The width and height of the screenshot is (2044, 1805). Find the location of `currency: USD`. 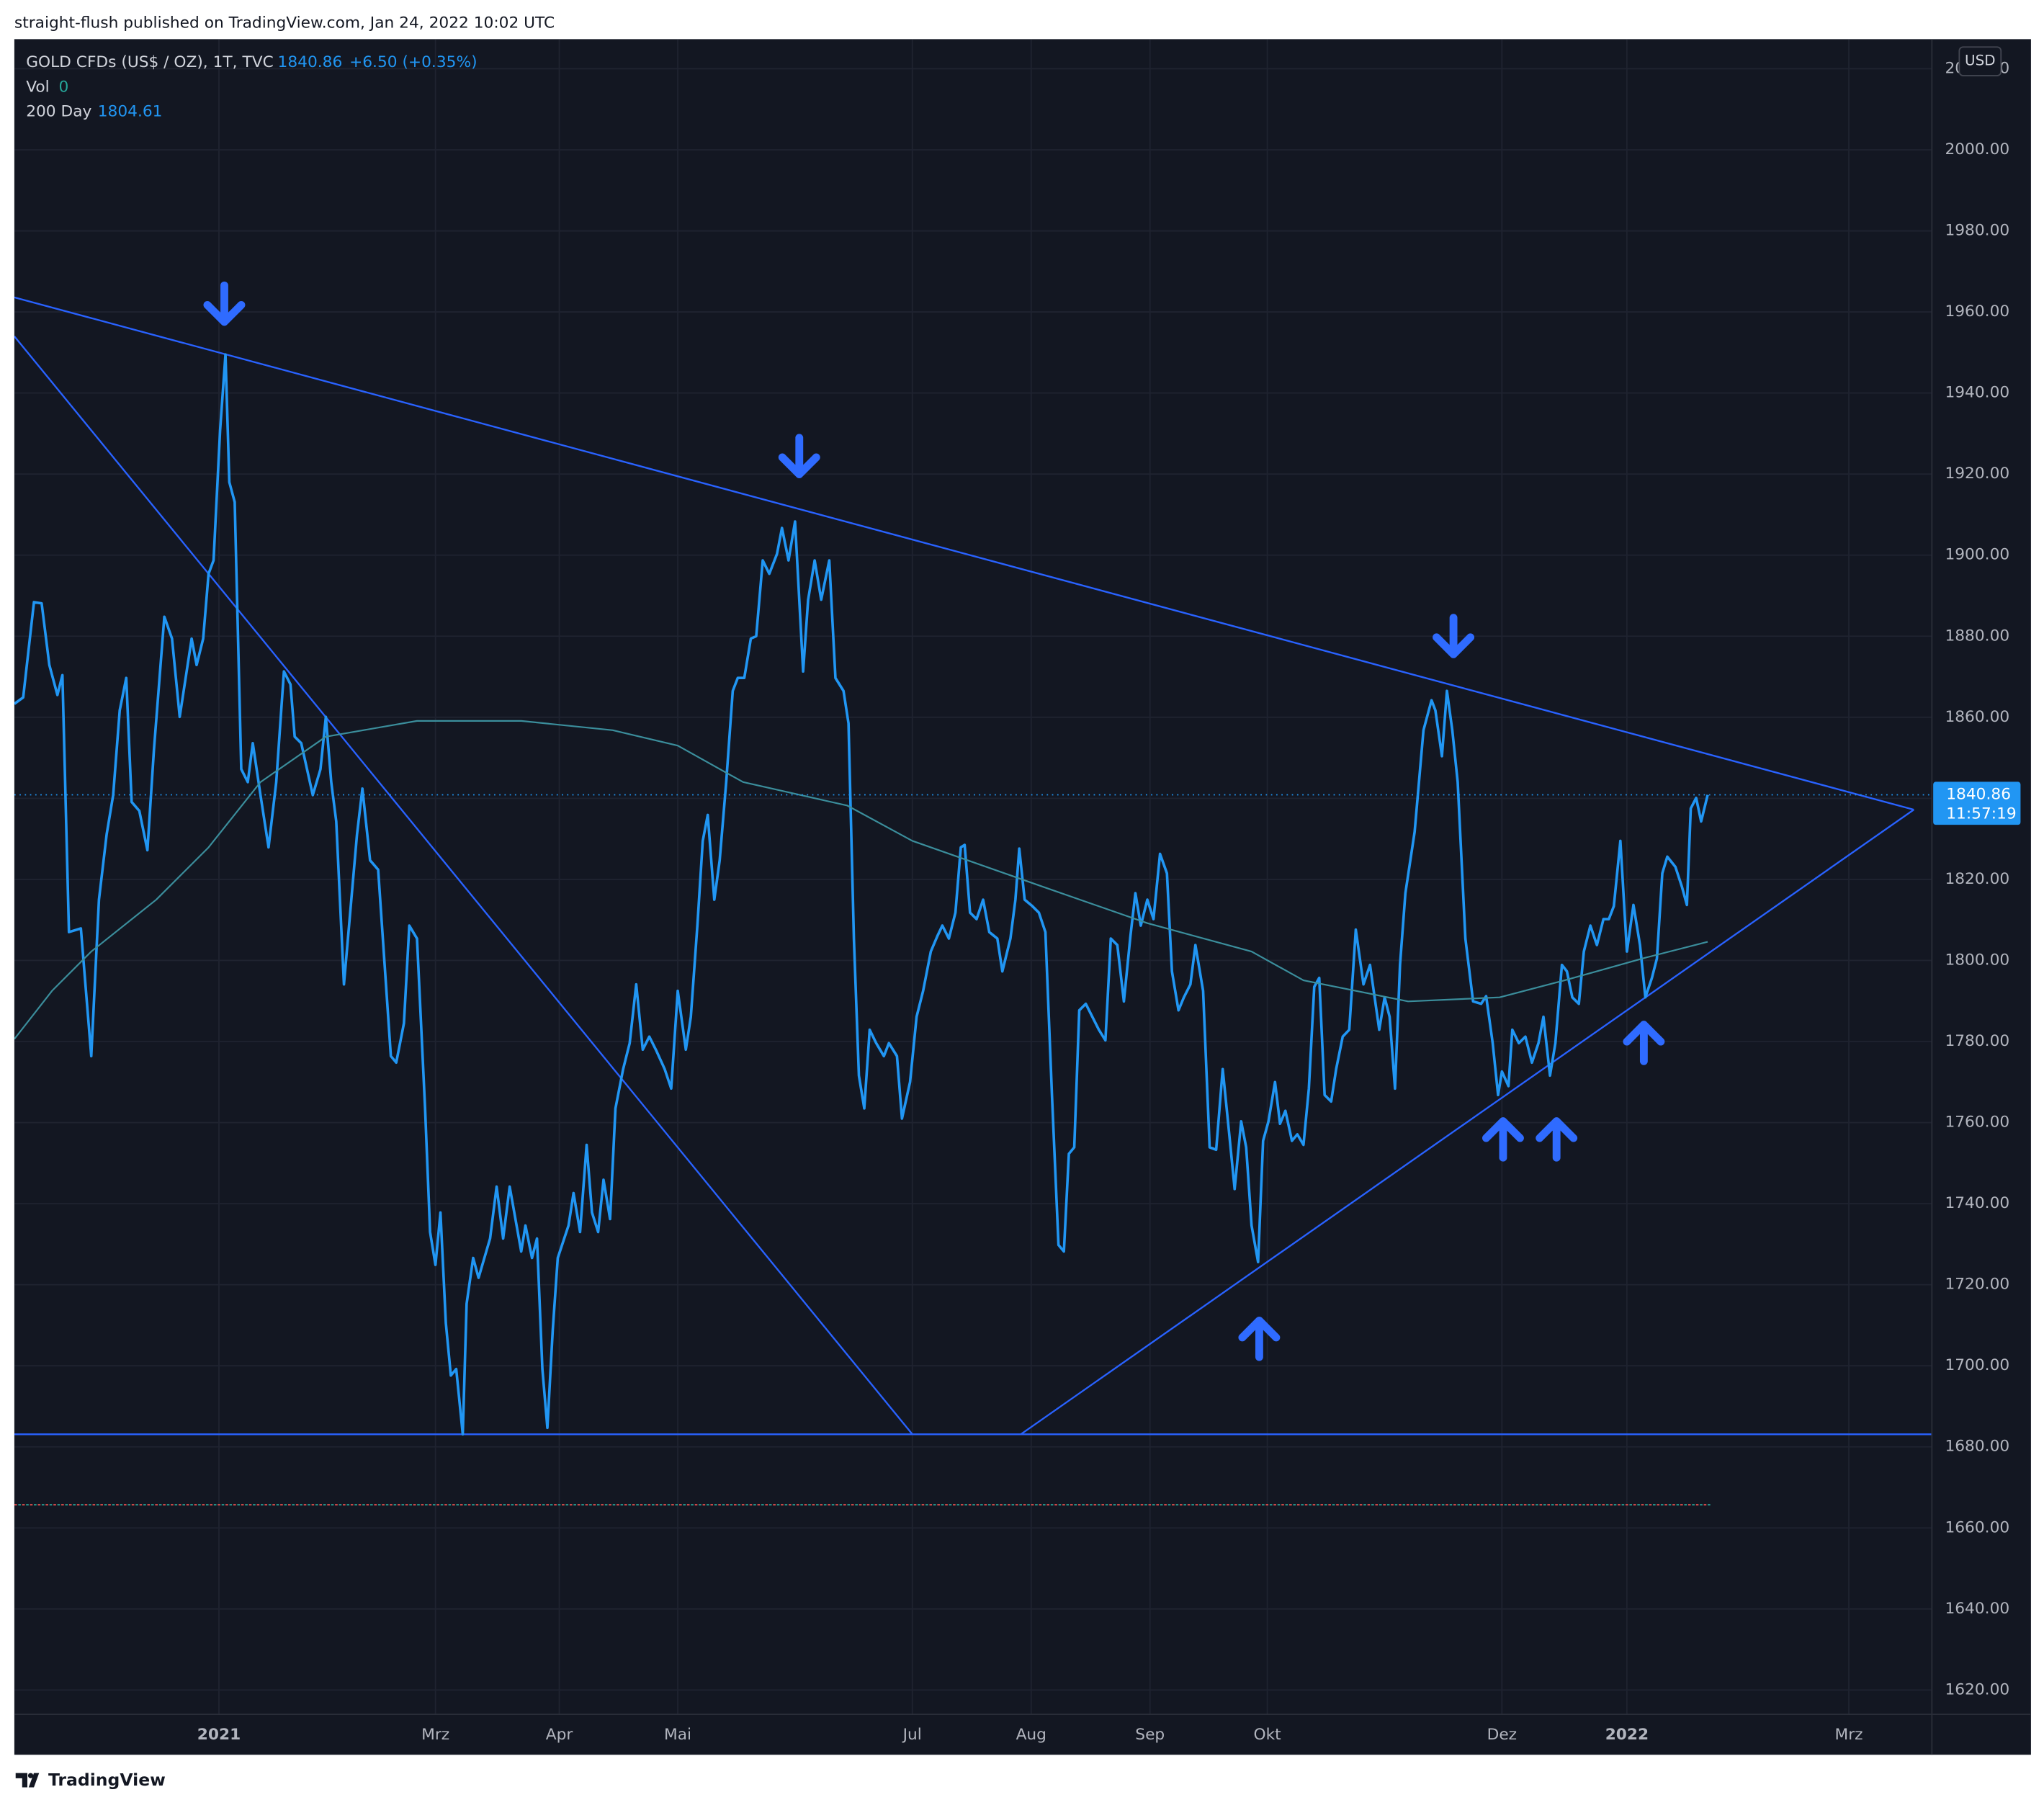

currency: USD is located at coordinates (1980, 61).